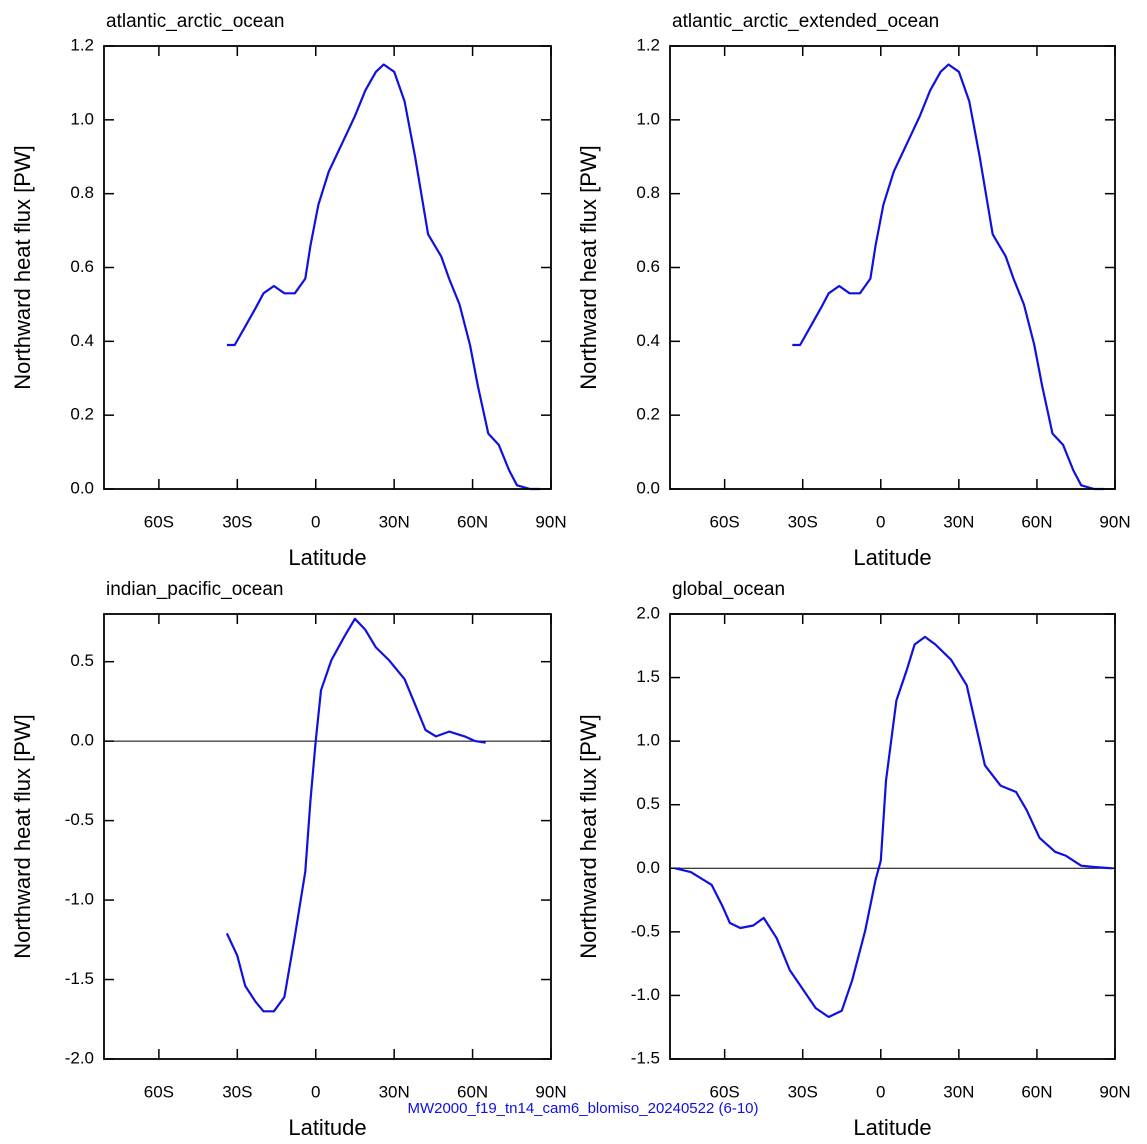  What do you see at coordinates (194, 589) in the screenshot?
I see `panel-title: indian_pacific_ocean` at bounding box center [194, 589].